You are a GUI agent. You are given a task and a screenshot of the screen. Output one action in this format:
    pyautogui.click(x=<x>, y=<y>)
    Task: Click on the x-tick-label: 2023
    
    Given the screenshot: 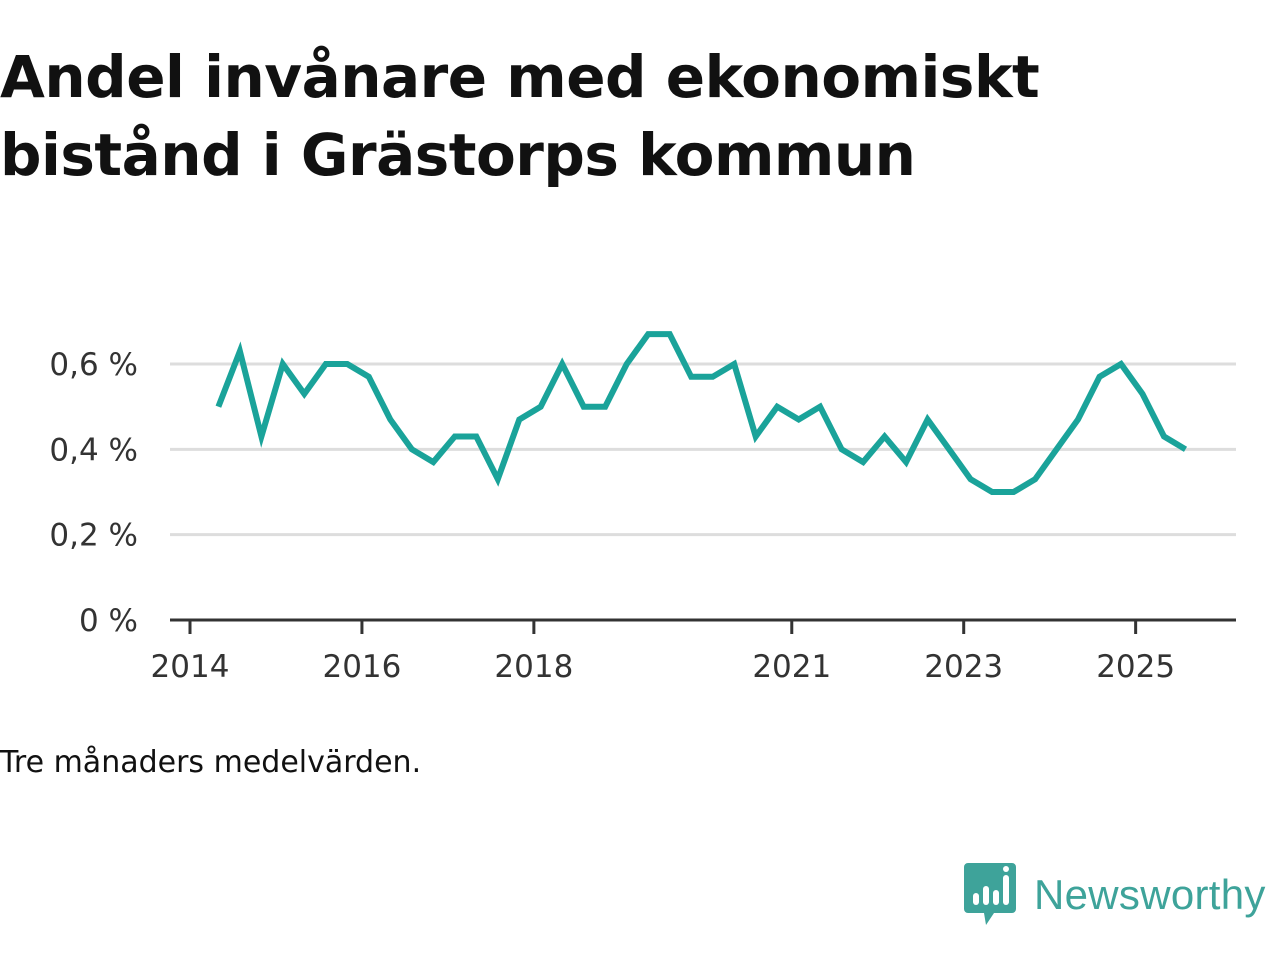 What is the action you would take?
    pyautogui.click(x=963, y=667)
    